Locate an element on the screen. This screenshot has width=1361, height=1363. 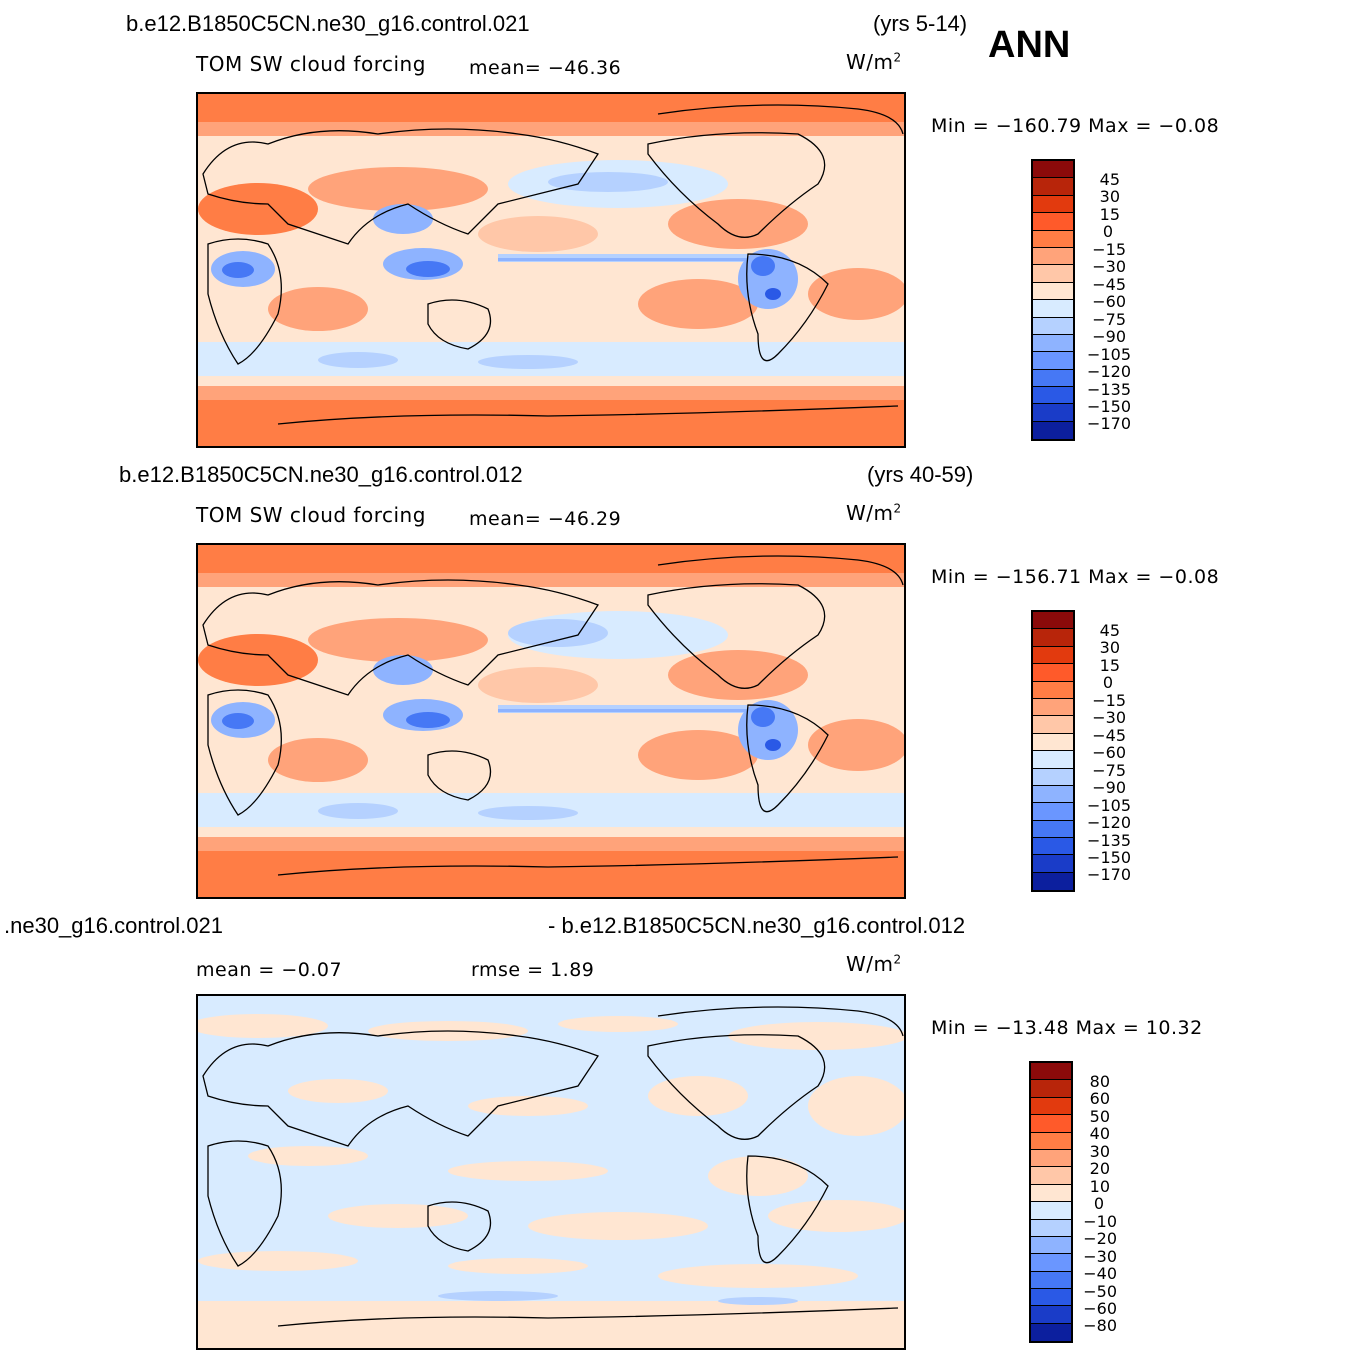
panel1-map-svg is located at coordinates (551, 270).